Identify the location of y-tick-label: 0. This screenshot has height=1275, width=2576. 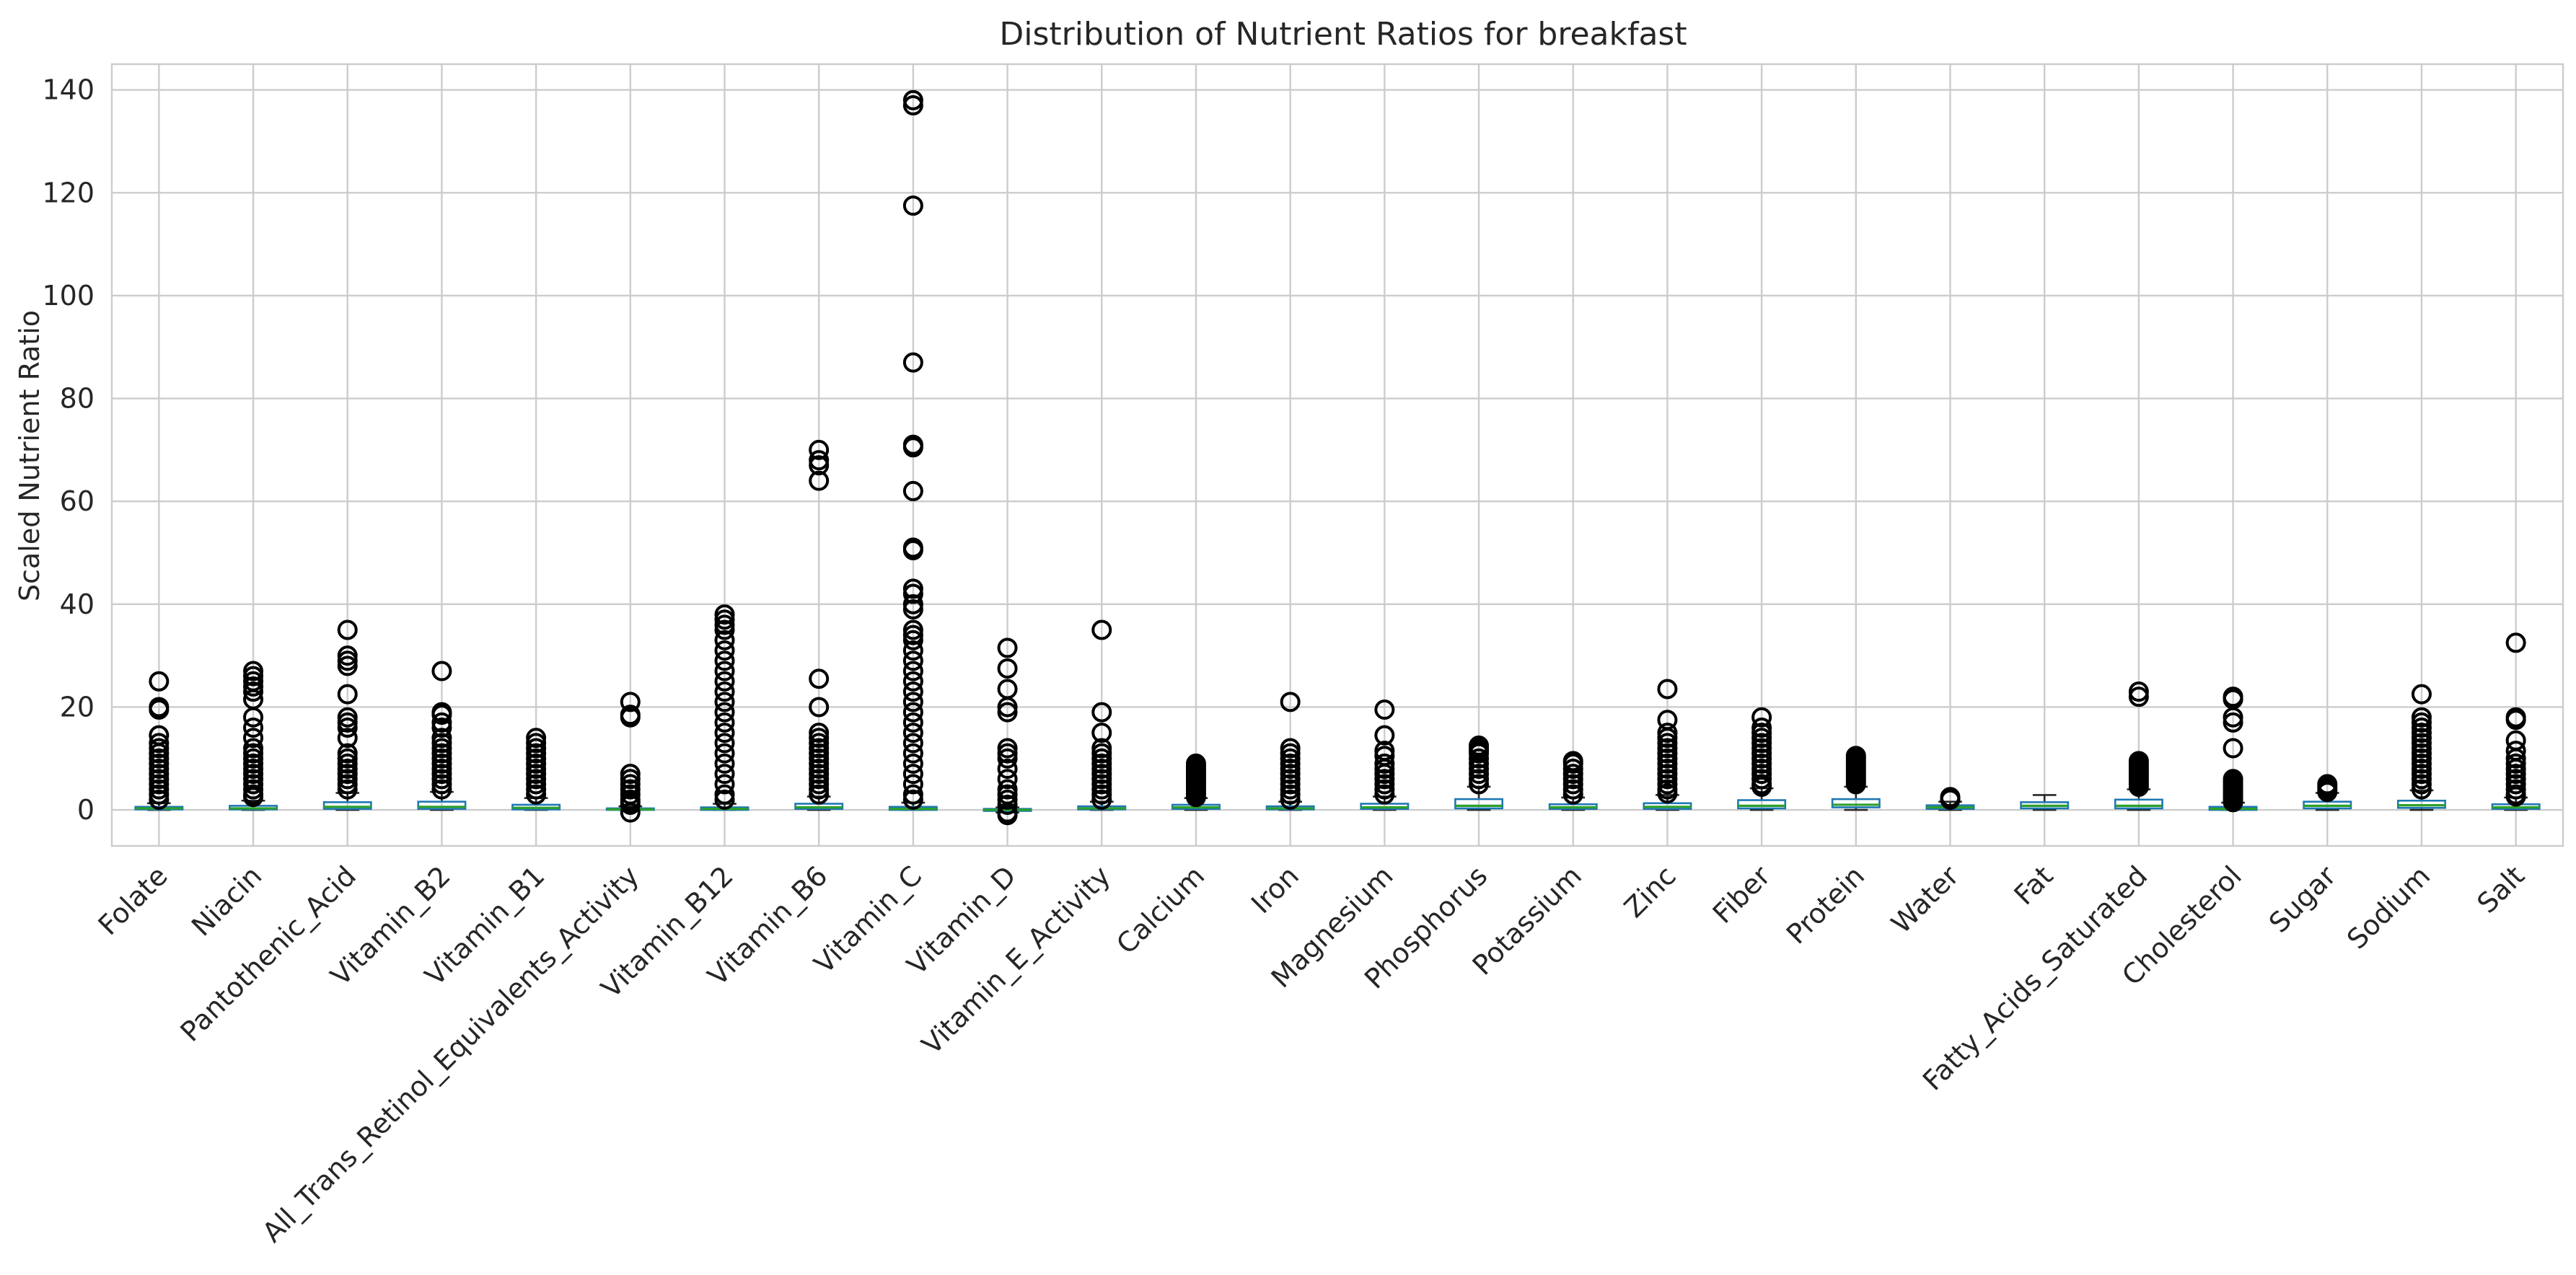
(85, 810).